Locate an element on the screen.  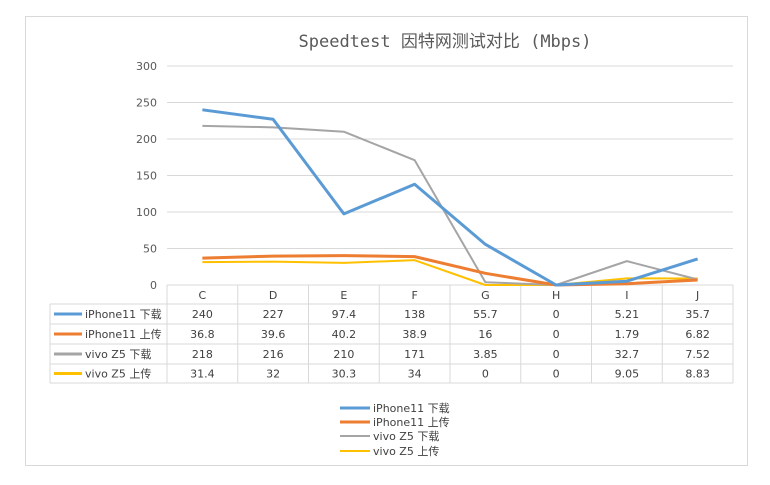
data-table-cell: 210 is located at coordinates (343, 354).